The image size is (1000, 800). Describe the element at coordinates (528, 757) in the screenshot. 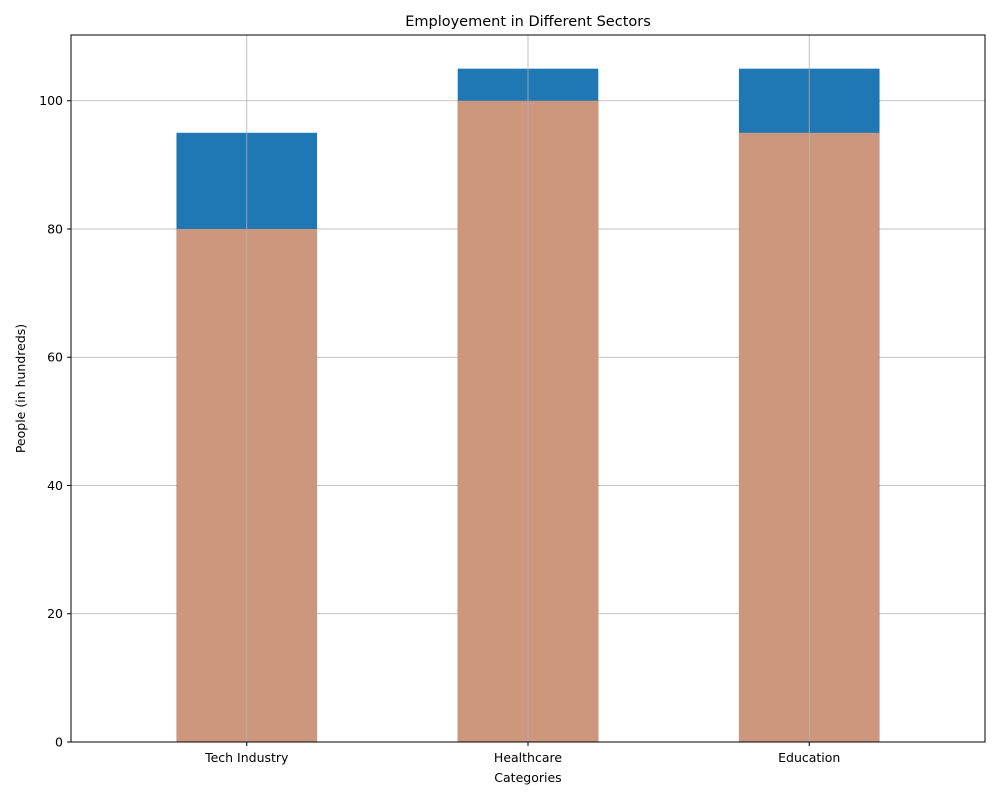

I see `x-tick-label: Healthcare` at that location.